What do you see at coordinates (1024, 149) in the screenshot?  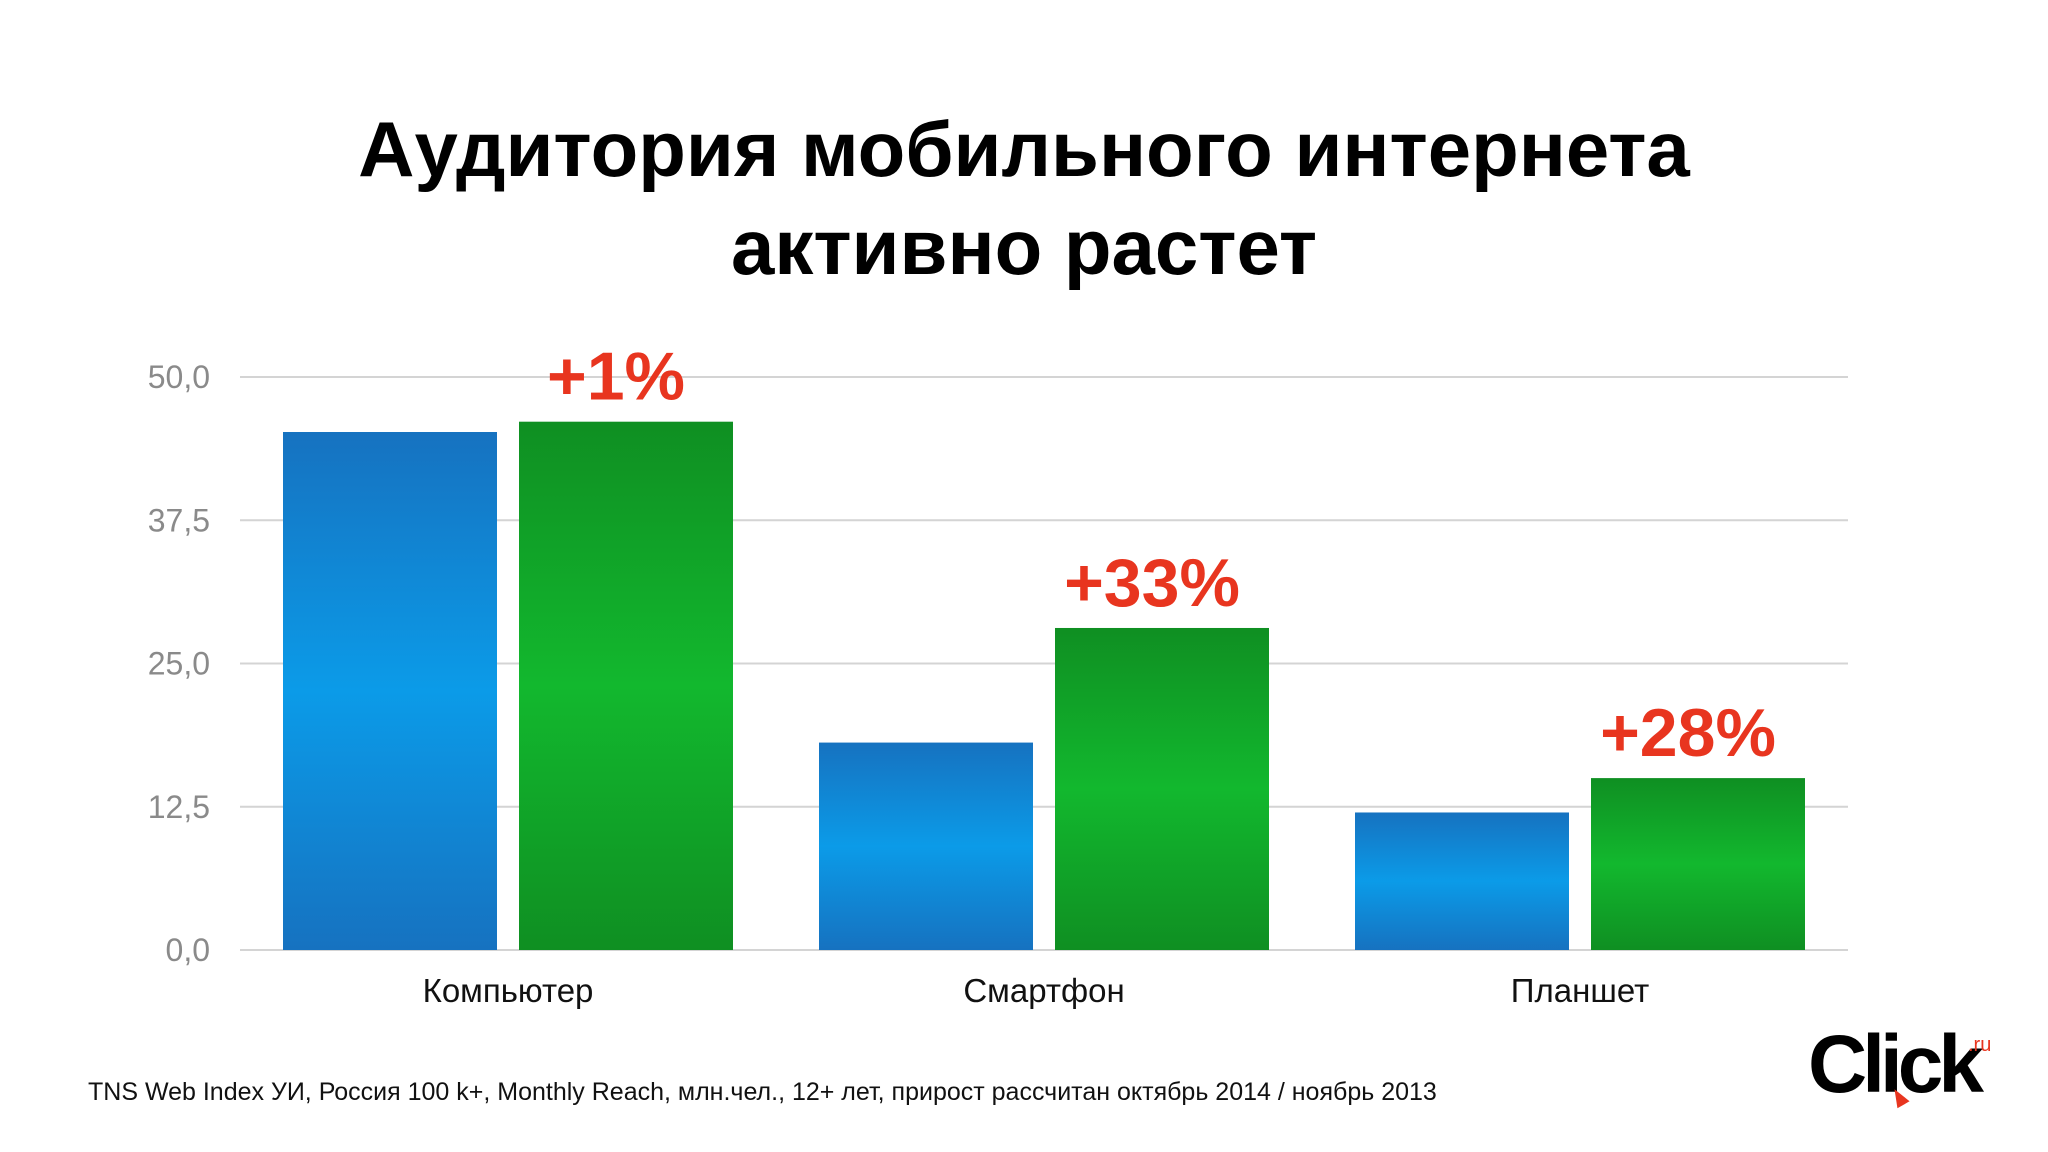 I see `title-line-1: Аудитория мобильного интернета` at bounding box center [1024, 149].